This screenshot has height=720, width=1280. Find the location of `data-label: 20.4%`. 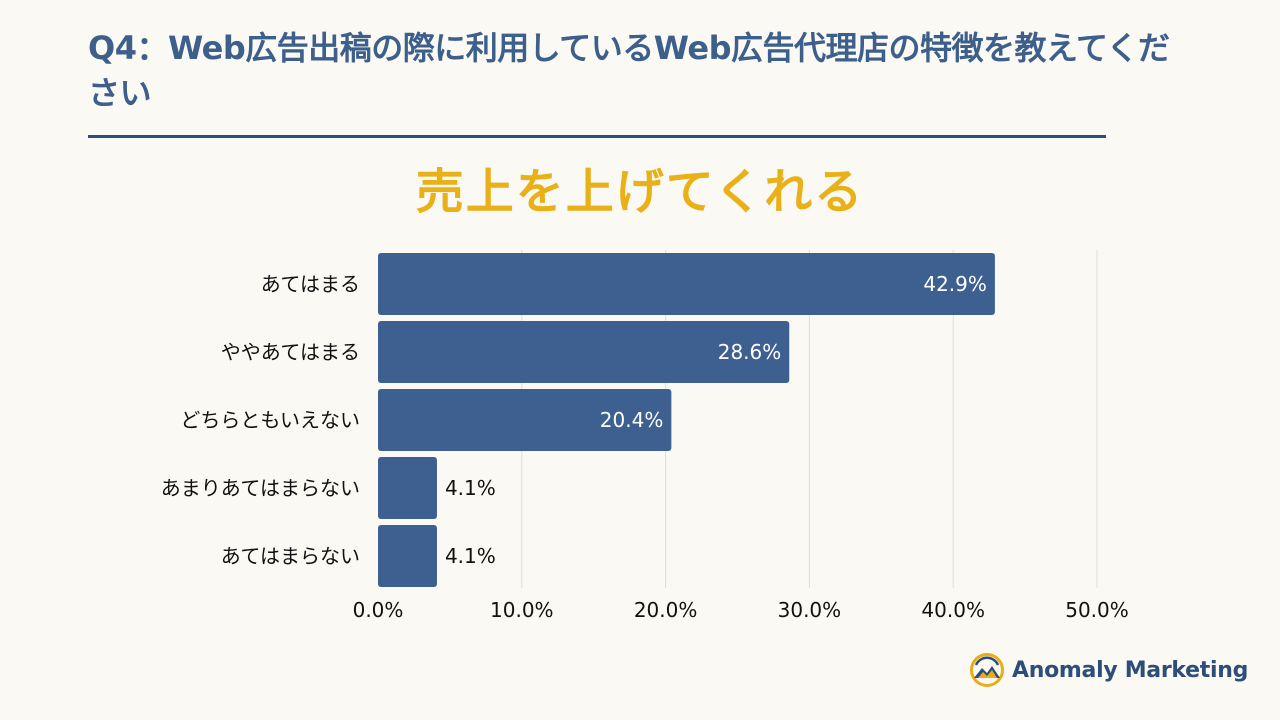

data-label: 20.4% is located at coordinates (632, 420).